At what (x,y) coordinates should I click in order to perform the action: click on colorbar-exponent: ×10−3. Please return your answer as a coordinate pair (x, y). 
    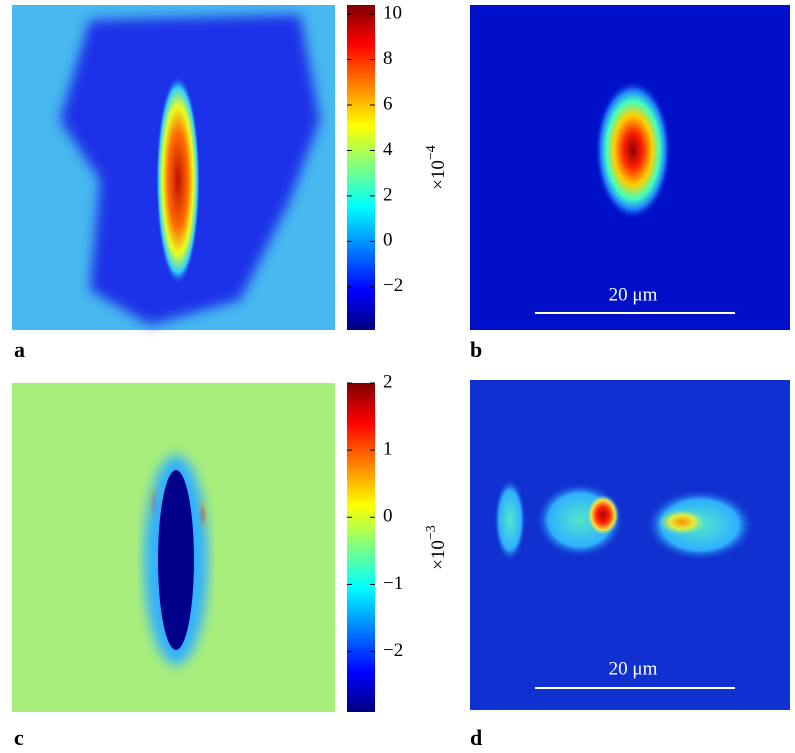
    Looking at the image, I should click on (436, 547).